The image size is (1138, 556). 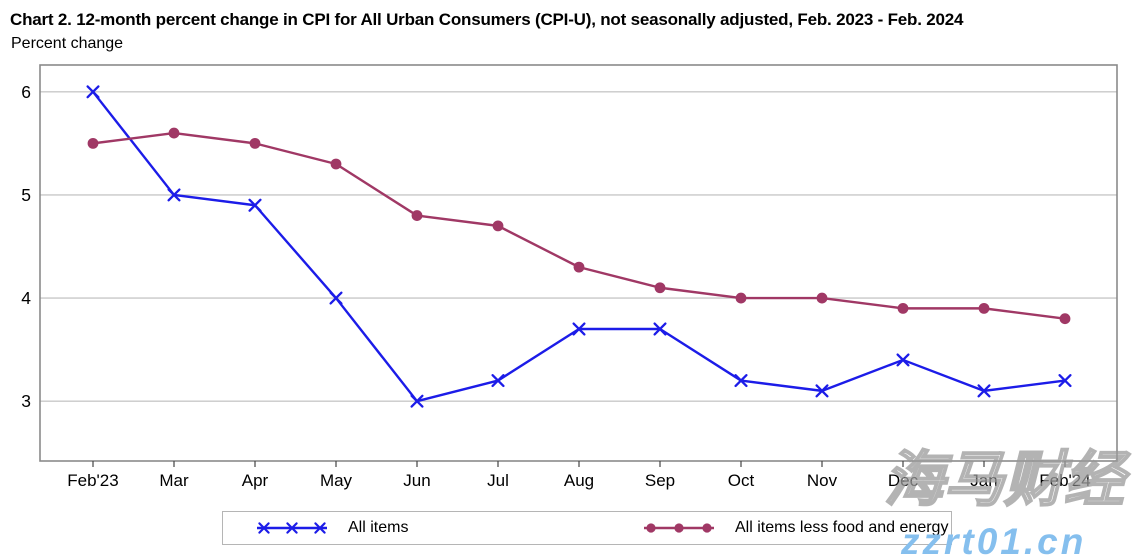 What do you see at coordinates (587, 528) in the screenshot?
I see `legend: All items All items less food and energy` at bounding box center [587, 528].